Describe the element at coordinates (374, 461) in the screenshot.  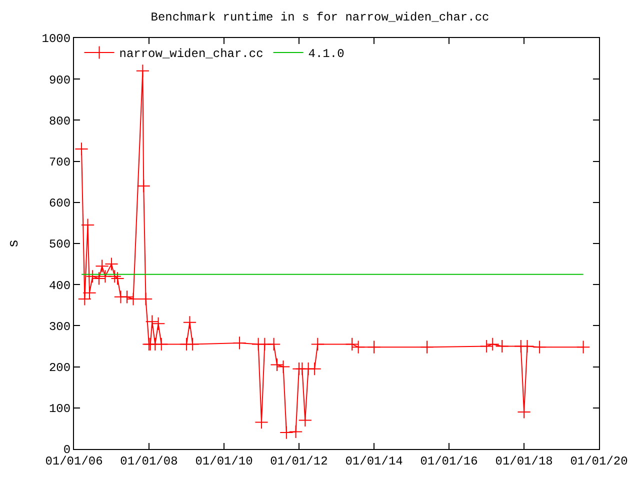
I see `x-tick-label: 01/01/14` at that location.